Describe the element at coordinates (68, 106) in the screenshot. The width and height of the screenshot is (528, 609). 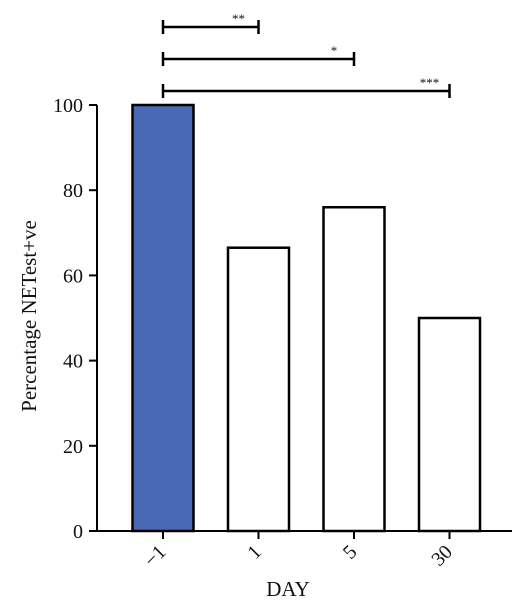
I see `y-tick-label: 100` at that location.